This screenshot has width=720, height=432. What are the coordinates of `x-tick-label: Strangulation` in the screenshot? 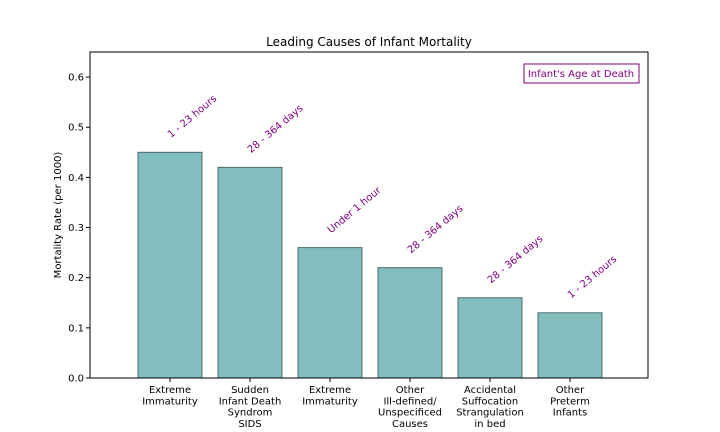 It's located at (490, 413).